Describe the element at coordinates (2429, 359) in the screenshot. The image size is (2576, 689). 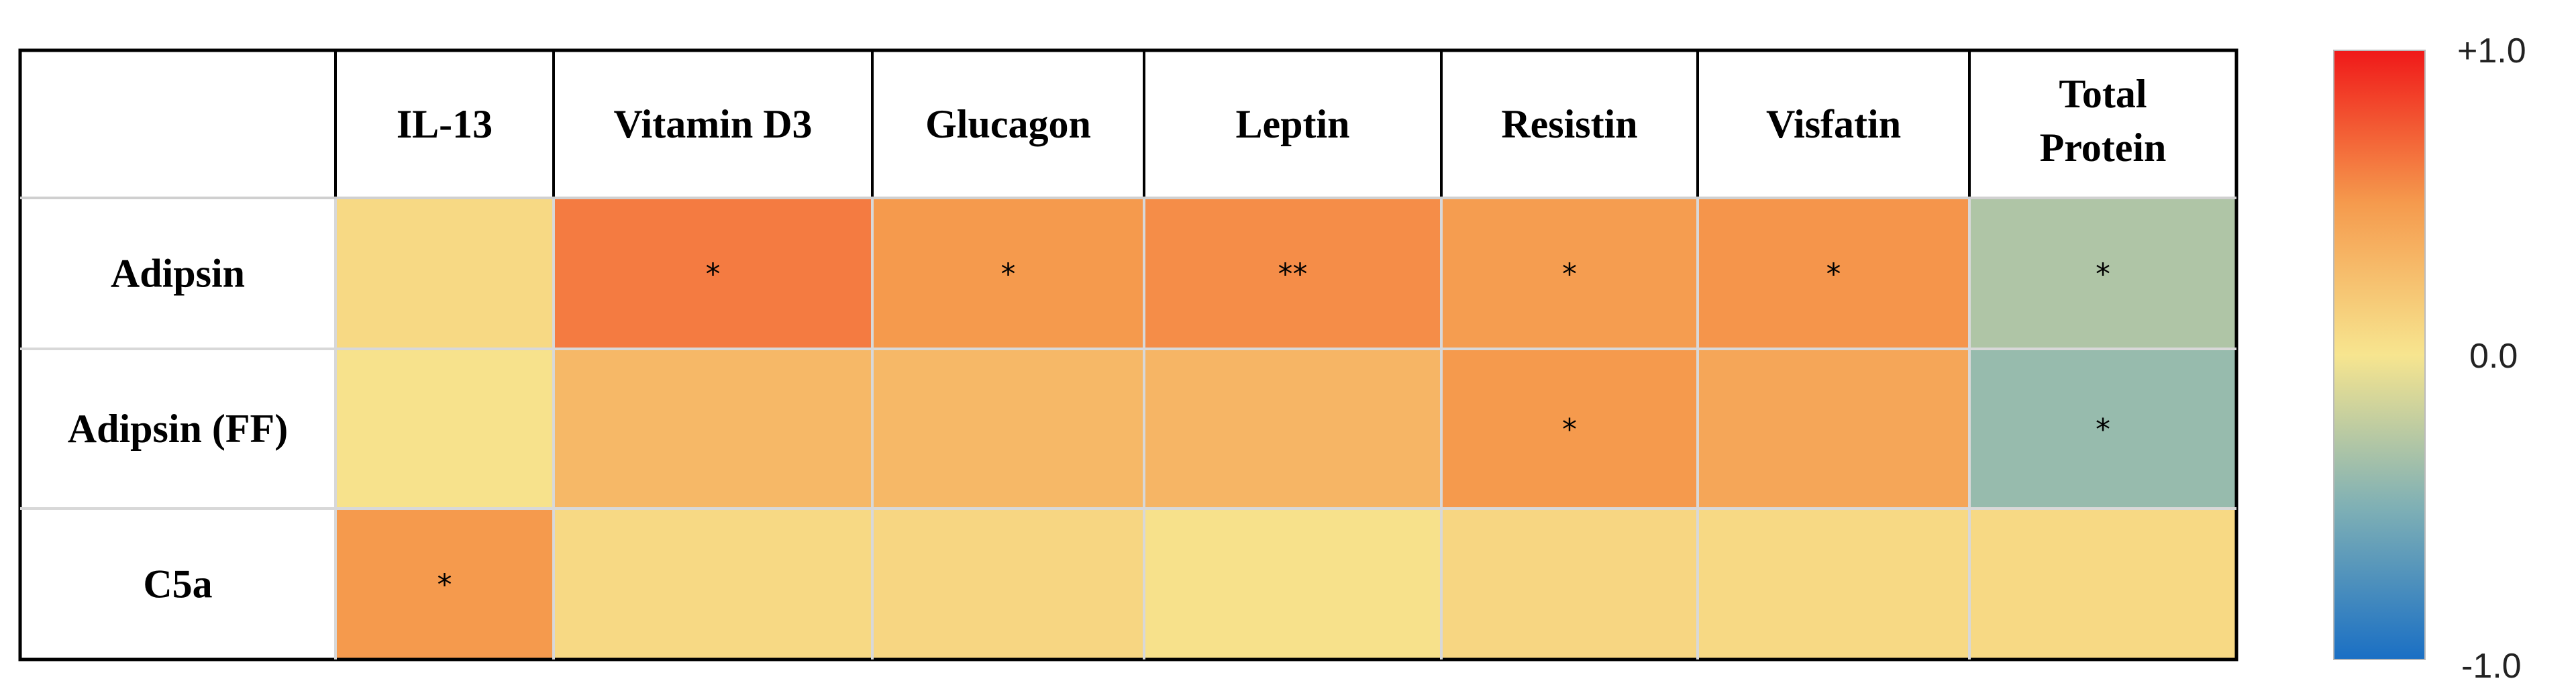
I see `colorbar: +1.0 0.0 -1.0` at that location.